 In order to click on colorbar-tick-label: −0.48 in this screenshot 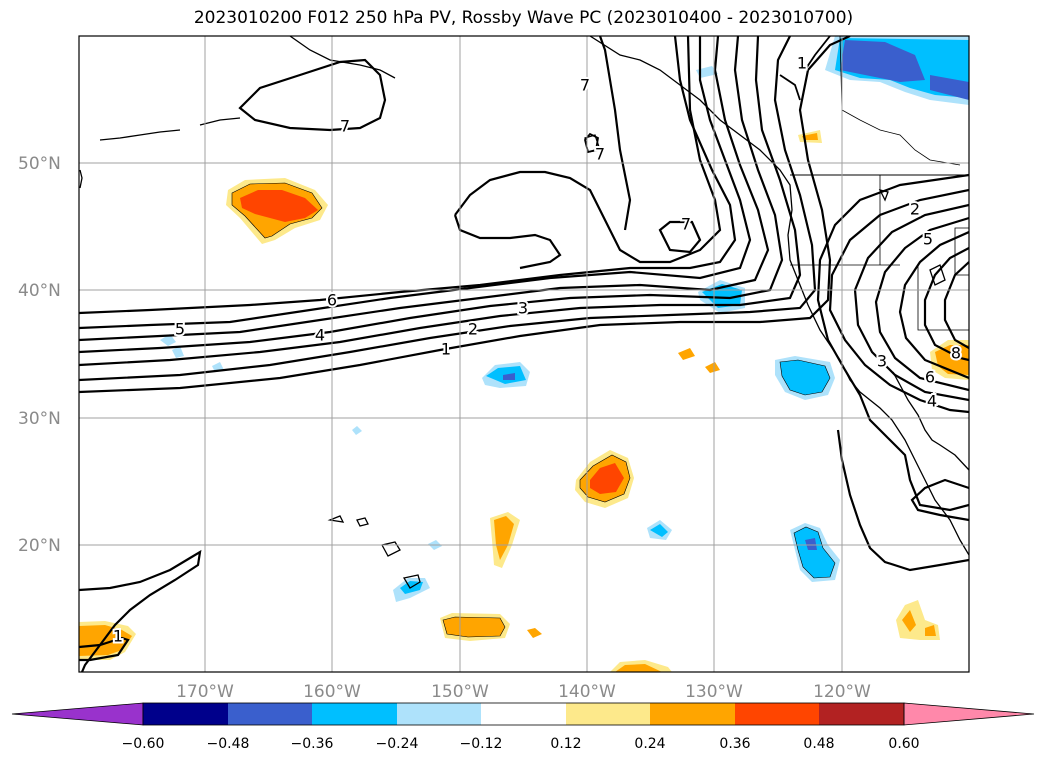, I will do `click(228, 744)`.